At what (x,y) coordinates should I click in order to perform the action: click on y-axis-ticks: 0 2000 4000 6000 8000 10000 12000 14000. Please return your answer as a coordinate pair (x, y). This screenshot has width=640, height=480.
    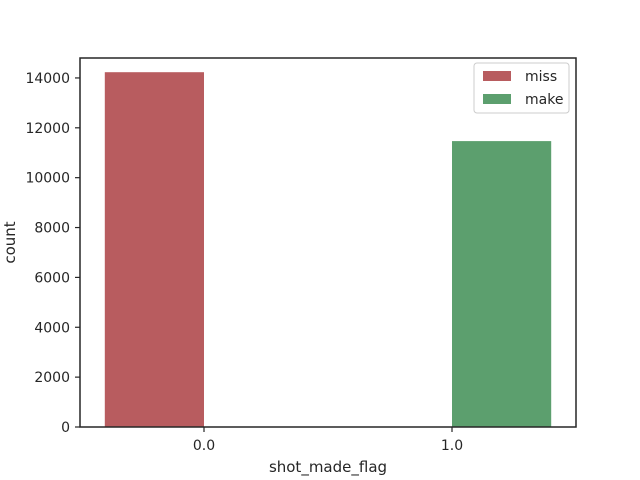
    Looking at the image, I should click on (52, 253).